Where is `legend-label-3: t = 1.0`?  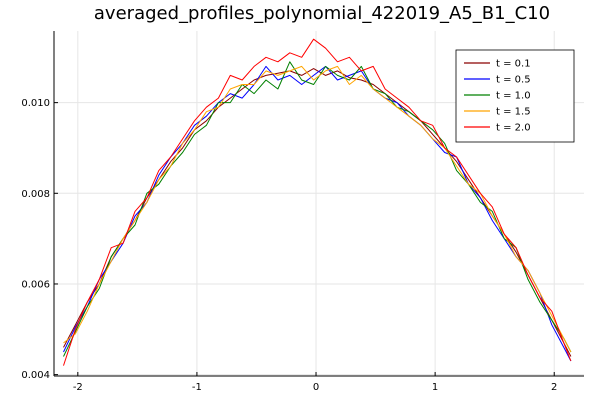
legend-label-3: t = 1.0 is located at coordinates (513, 96).